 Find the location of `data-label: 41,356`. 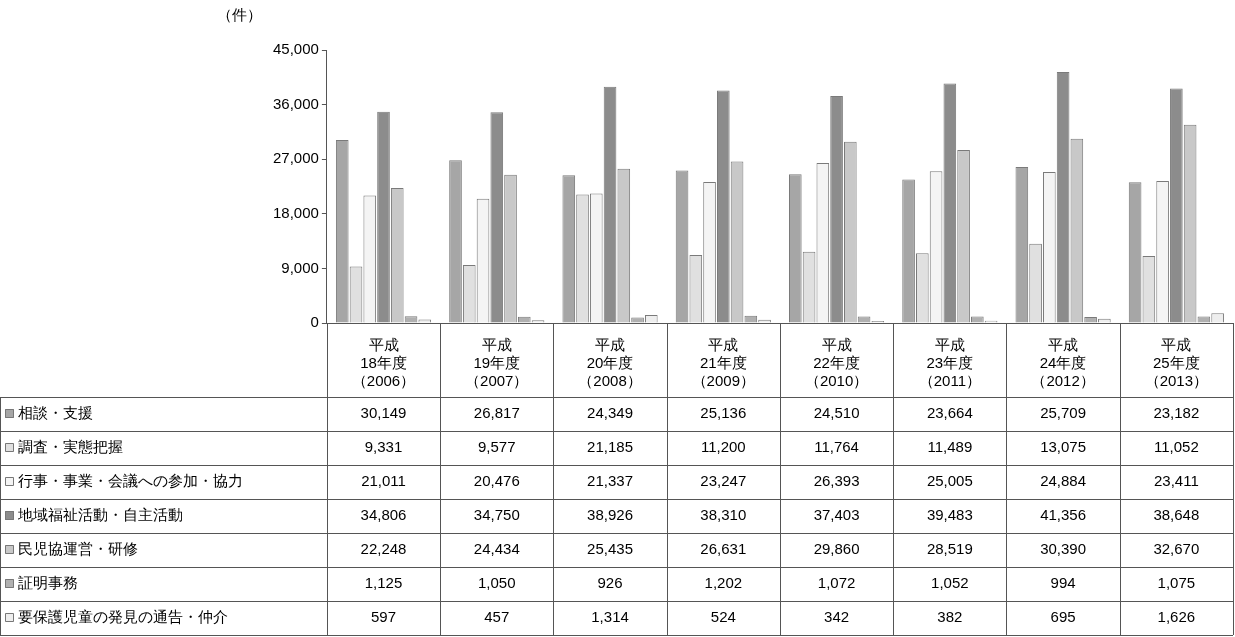

data-label: 41,356 is located at coordinates (1063, 515).